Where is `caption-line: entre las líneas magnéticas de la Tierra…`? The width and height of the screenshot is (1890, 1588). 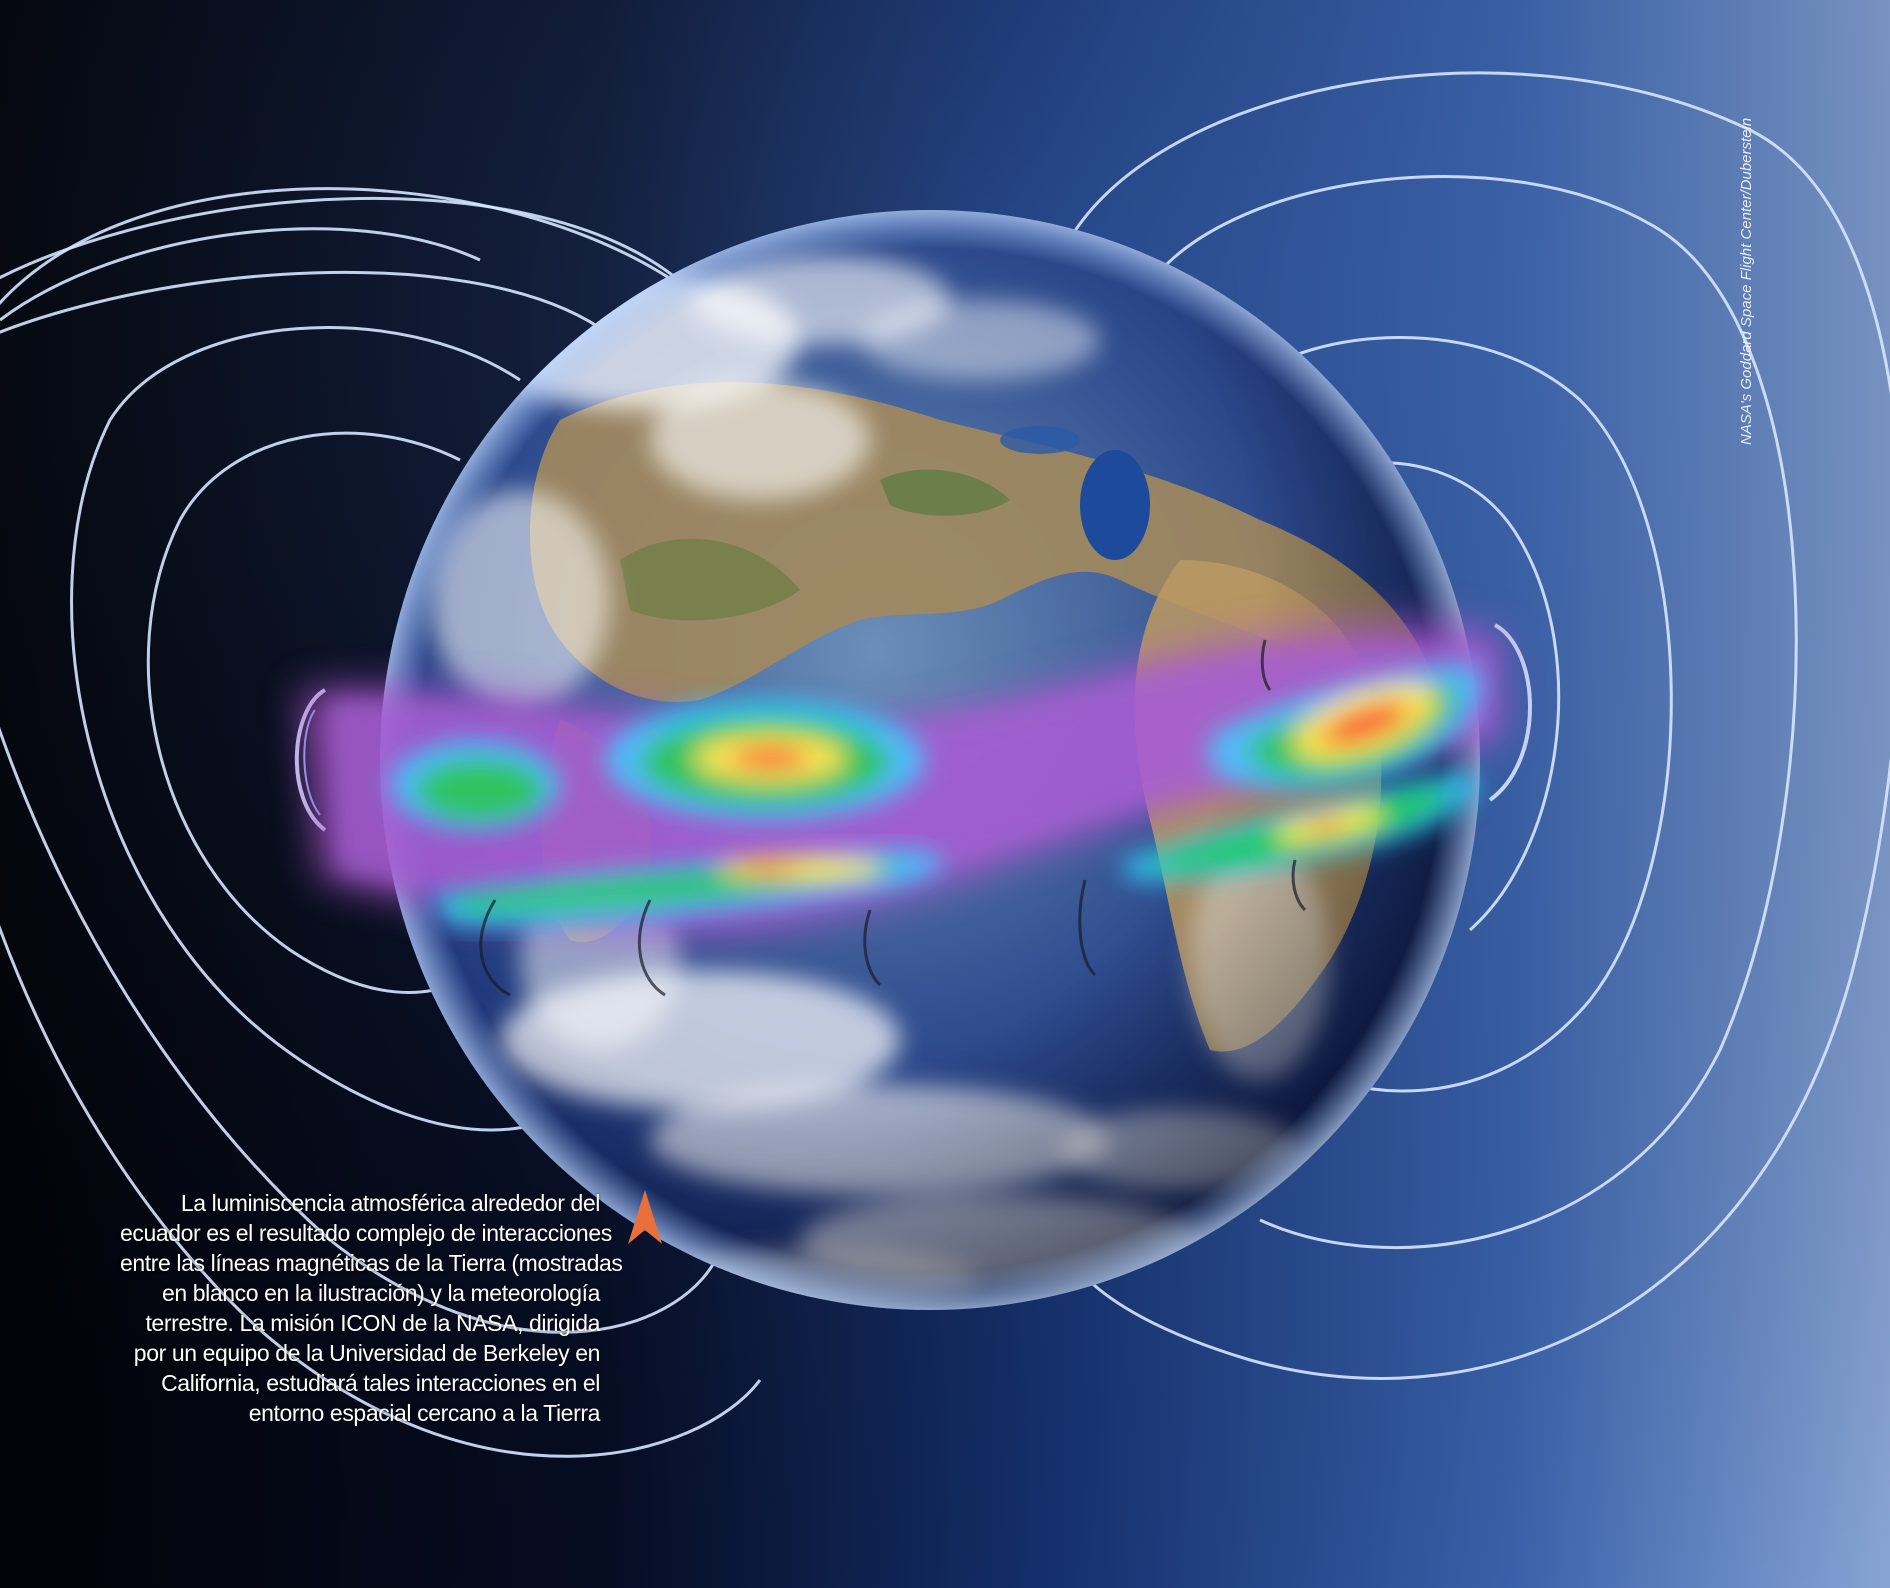 caption-line: entre las líneas magnéticas de la Tierra… is located at coordinates (371, 1263).